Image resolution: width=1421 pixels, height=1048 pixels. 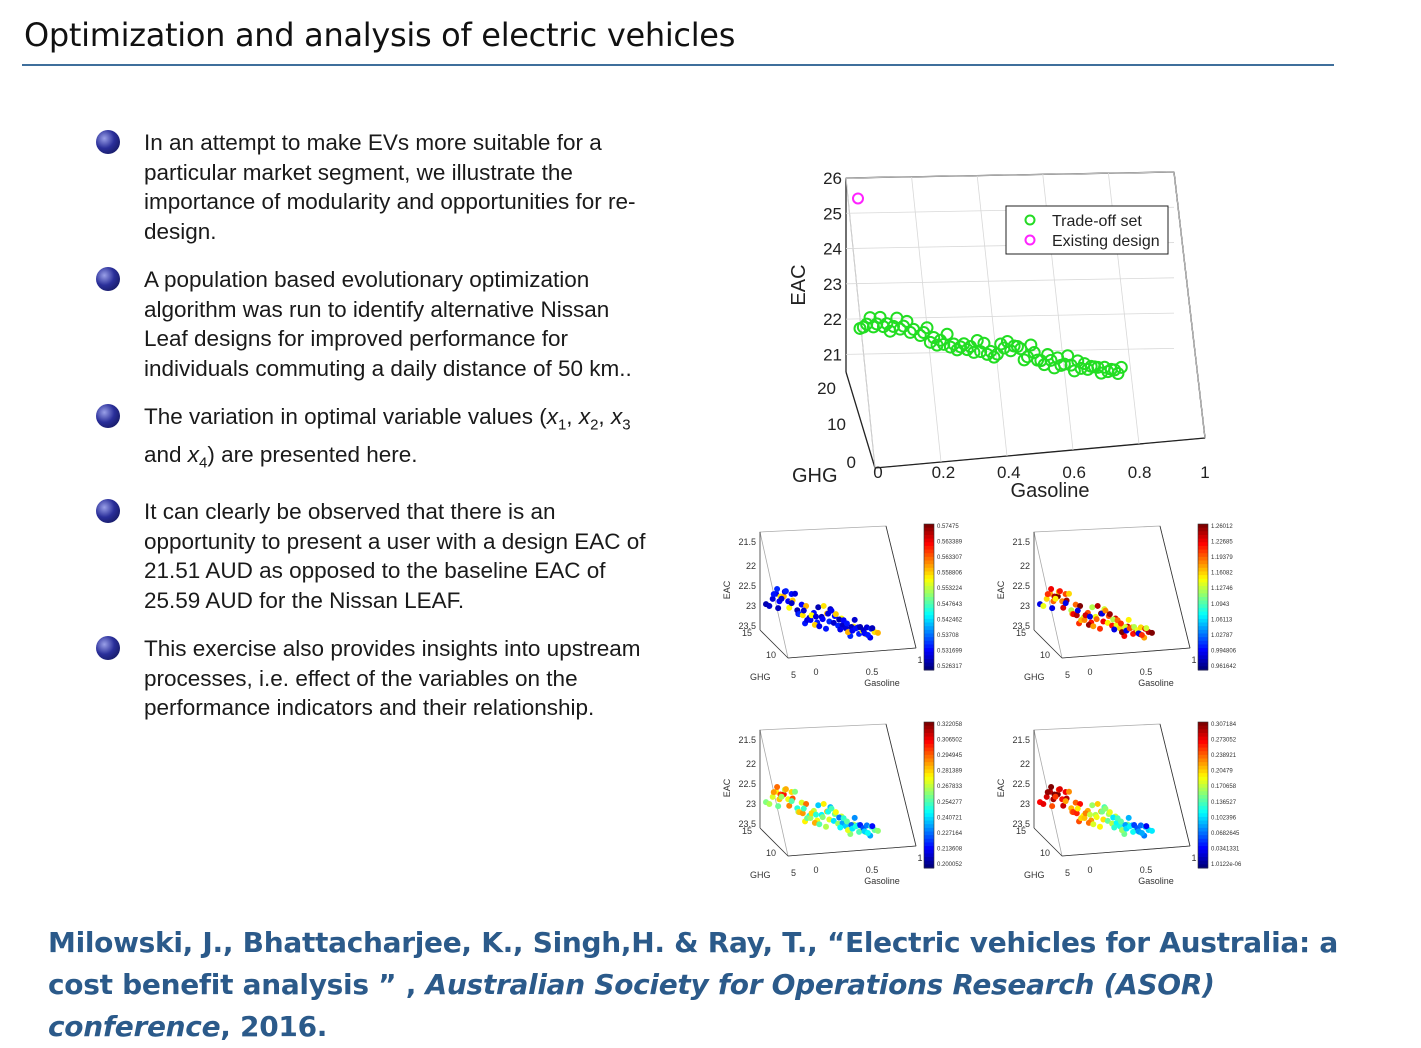 I want to click on mini-gasoline-tick: 0, so click(x=815, y=672).